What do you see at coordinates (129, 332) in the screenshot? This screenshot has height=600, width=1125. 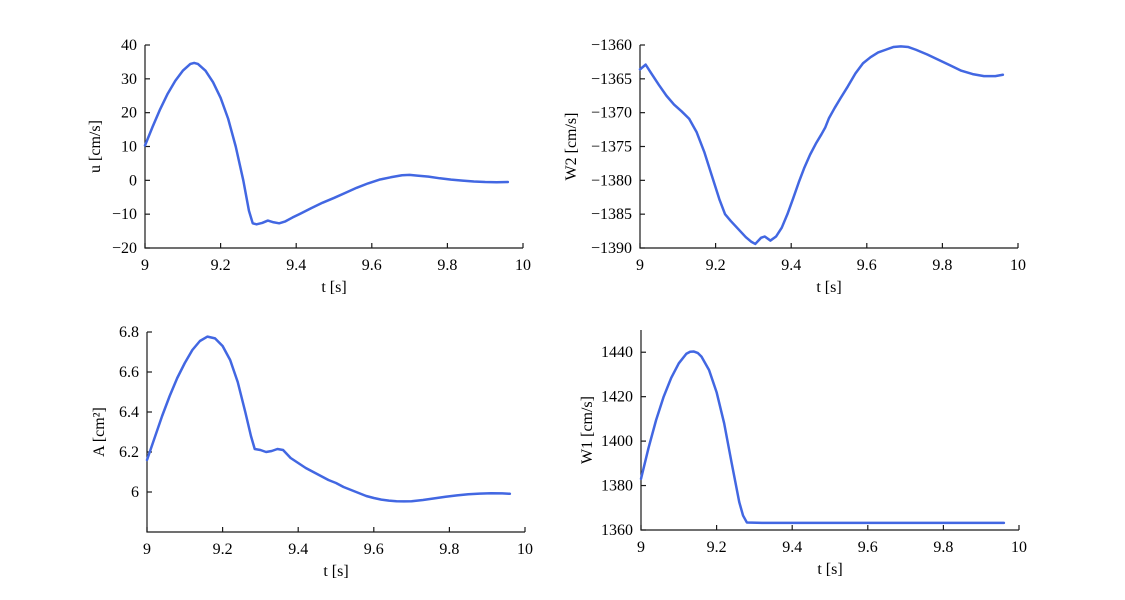 I see `y-tick-label: 6.8` at bounding box center [129, 332].